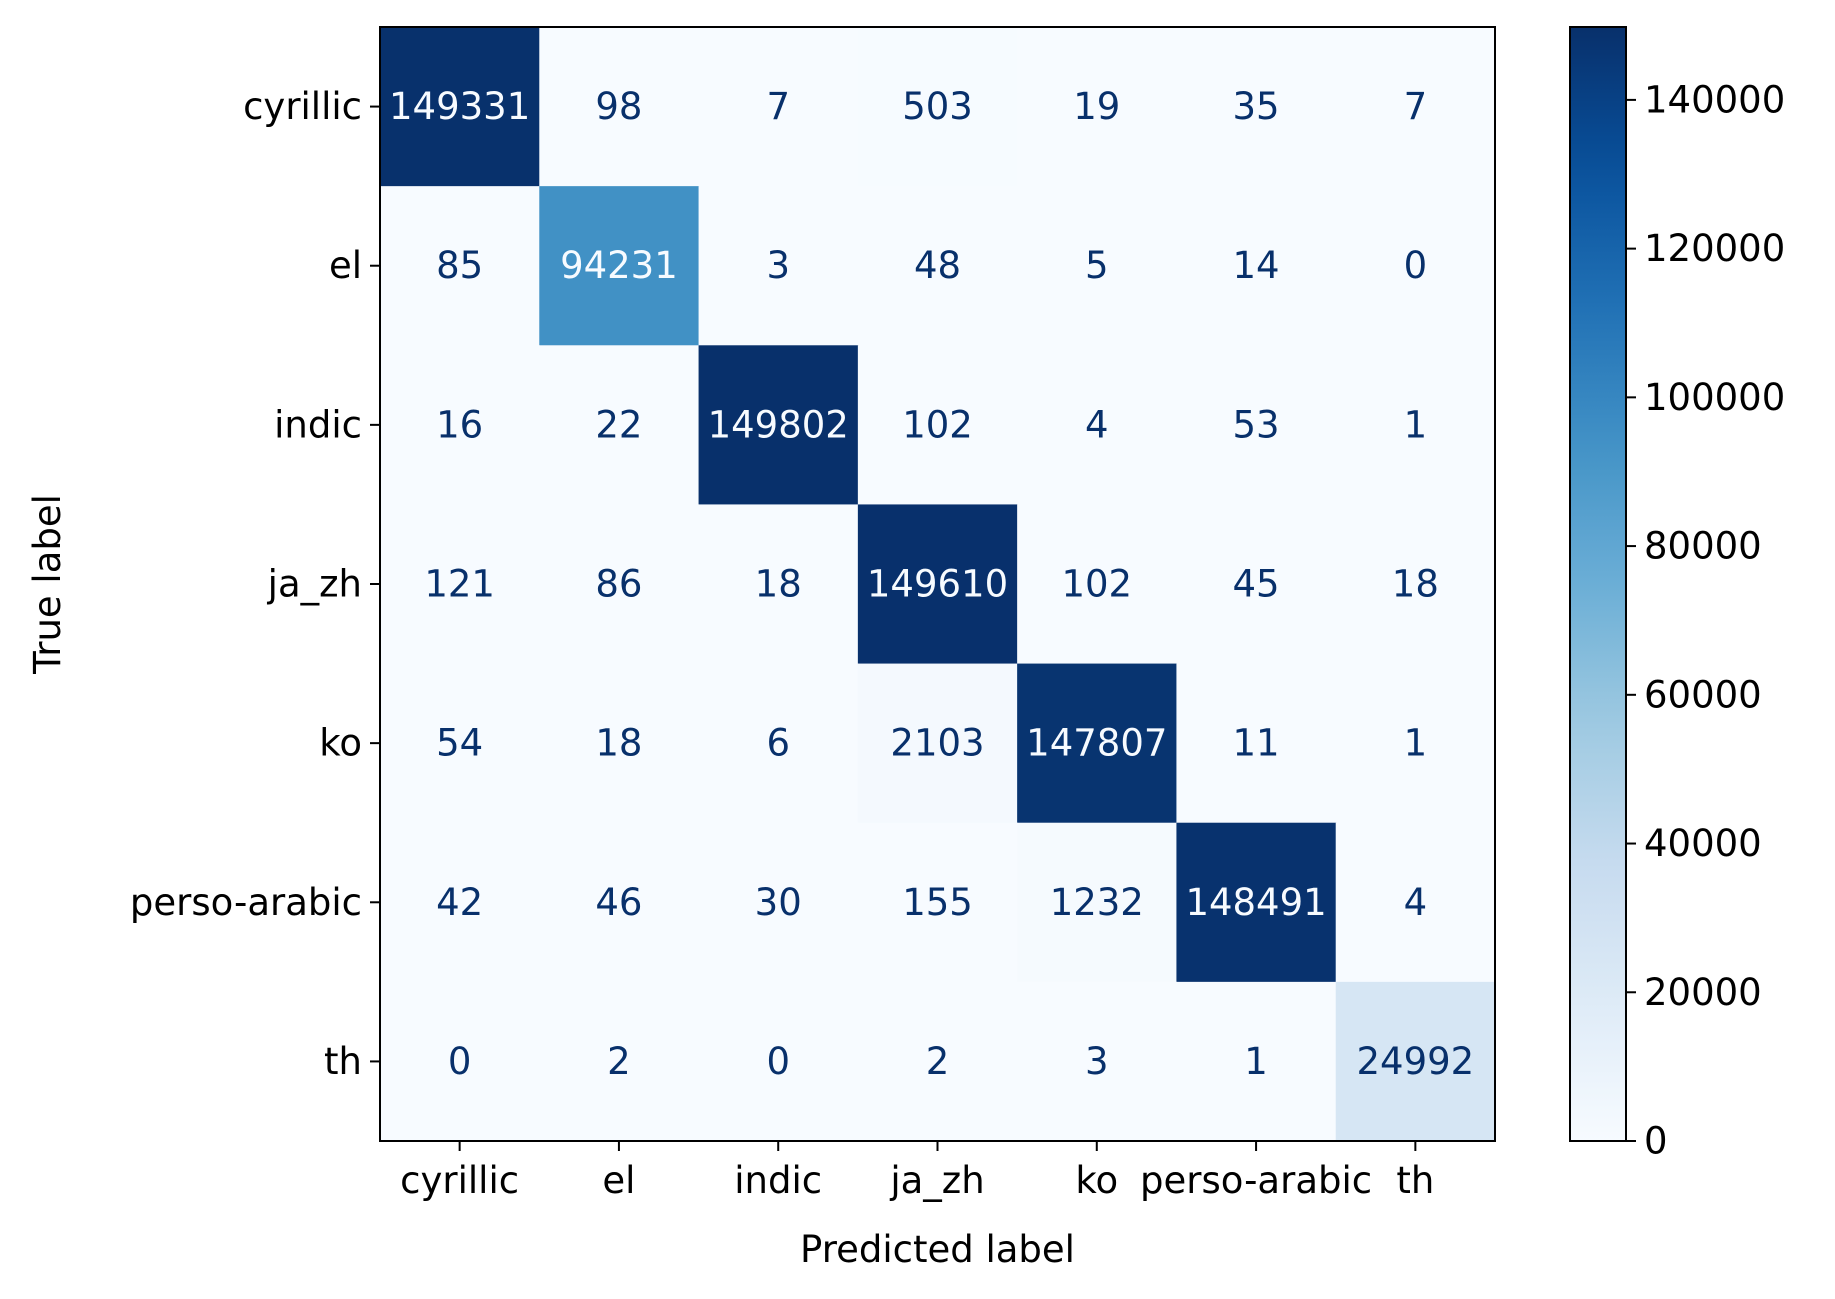 This screenshot has height=1299, width=1835. I want to click on cell-value-label: 149331, so click(459, 106).